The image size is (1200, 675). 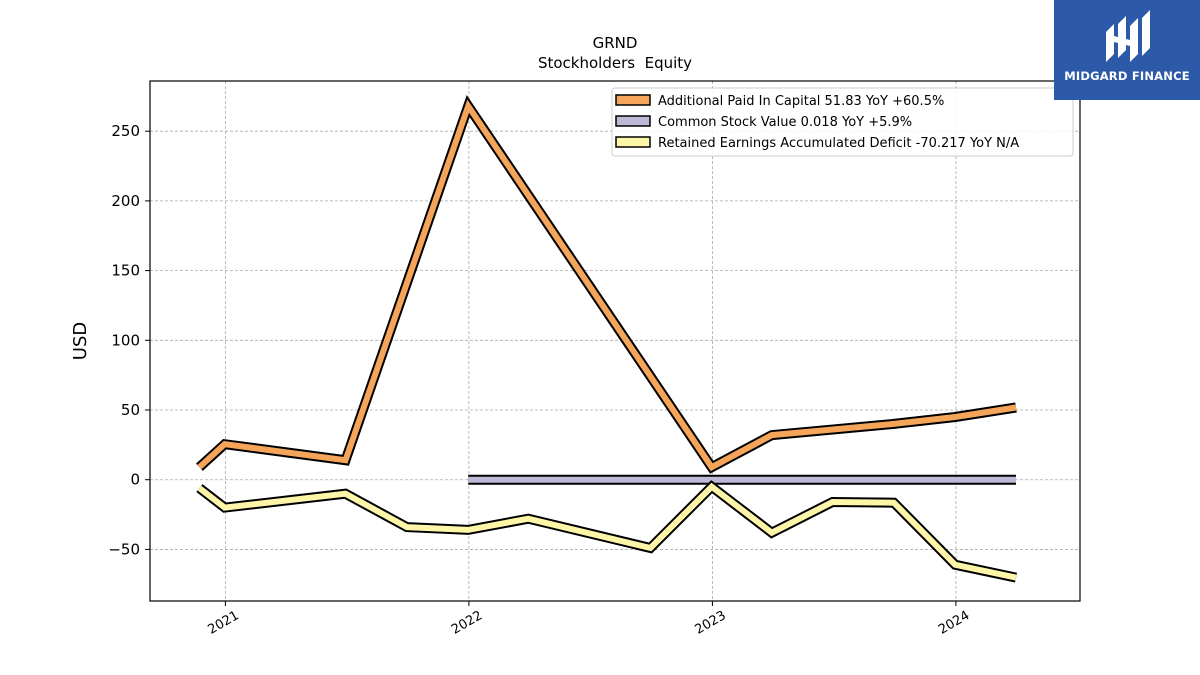 I want to click on x-tick-label: 2022, so click(x=467, y=623).